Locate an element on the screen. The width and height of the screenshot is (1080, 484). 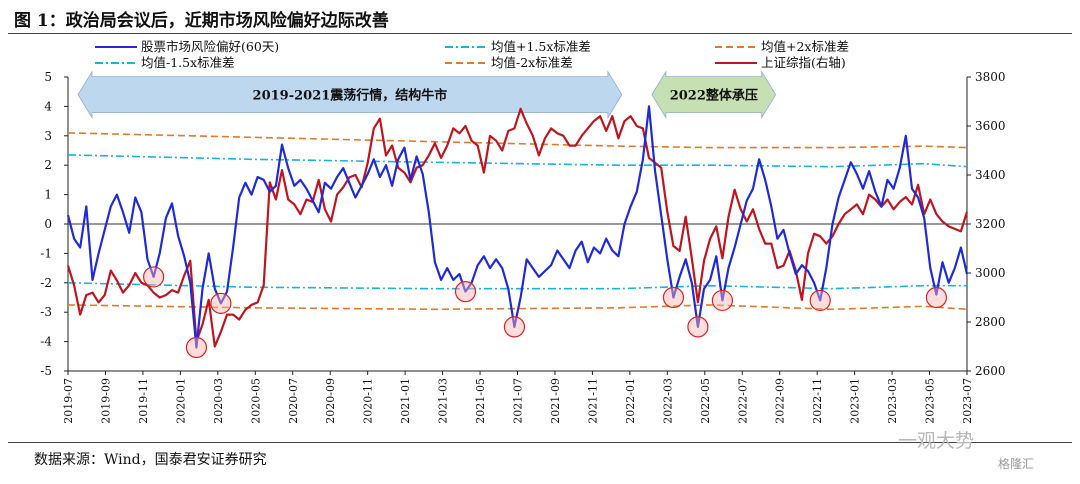
left-tick-label: 3 is located at coordinates (48, 136).